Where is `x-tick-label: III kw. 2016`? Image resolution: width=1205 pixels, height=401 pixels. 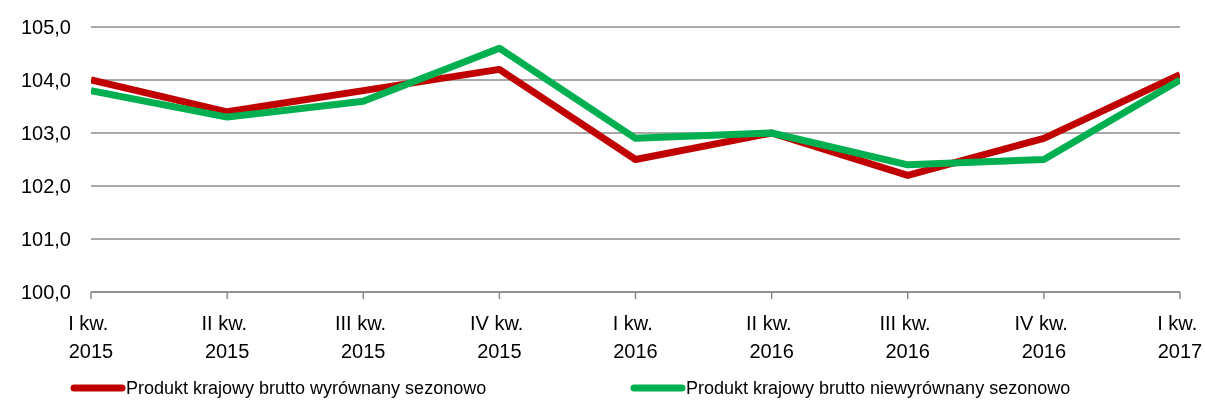 x-tick-label: III kw. 2016 is located at coordinates (908, 337).